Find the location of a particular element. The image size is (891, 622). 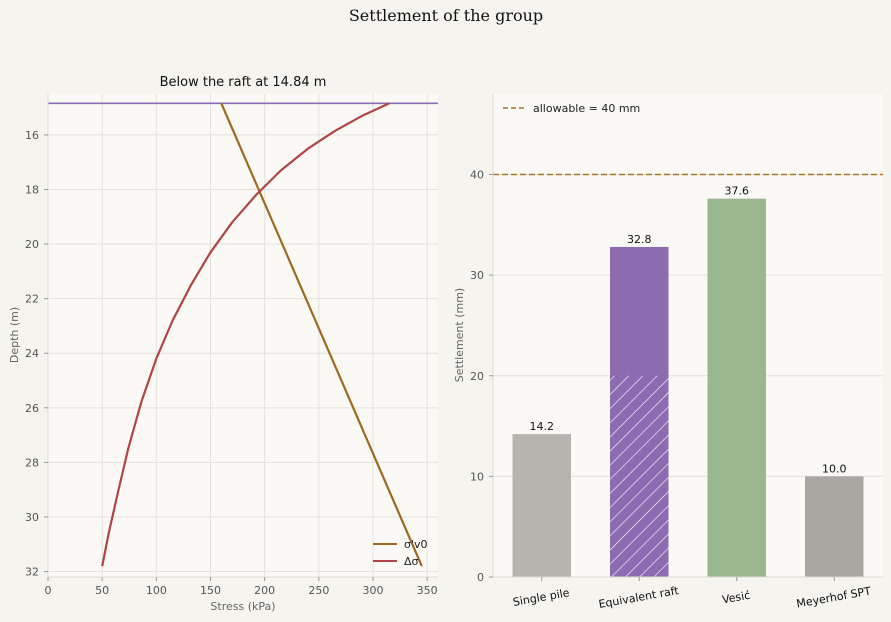

stress-y-axis-label: Depth (m) is located at coordinates (14, 335).